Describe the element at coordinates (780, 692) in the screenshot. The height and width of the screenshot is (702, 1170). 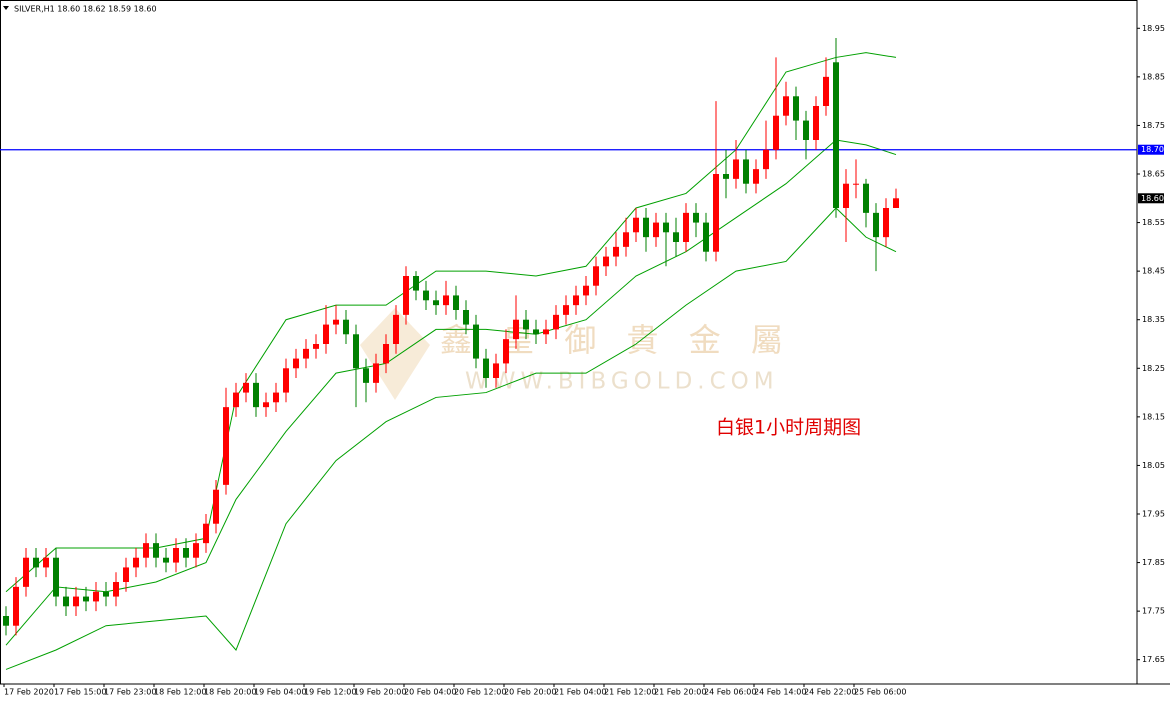
I see `x-tick-label: 24 Feb 14:00` at that location.